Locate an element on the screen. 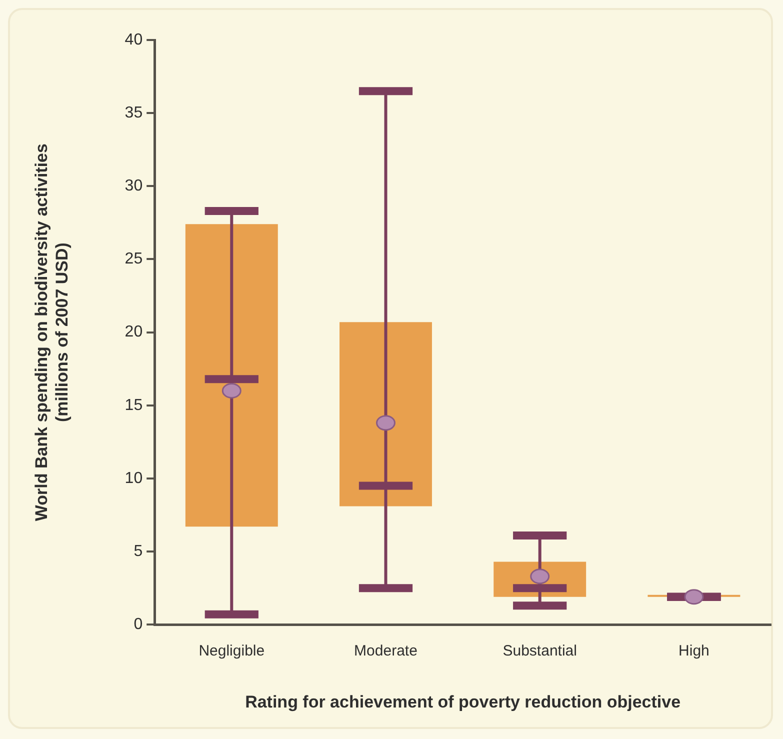  y-tick-label: 25 is located at coordinates (133, 259).